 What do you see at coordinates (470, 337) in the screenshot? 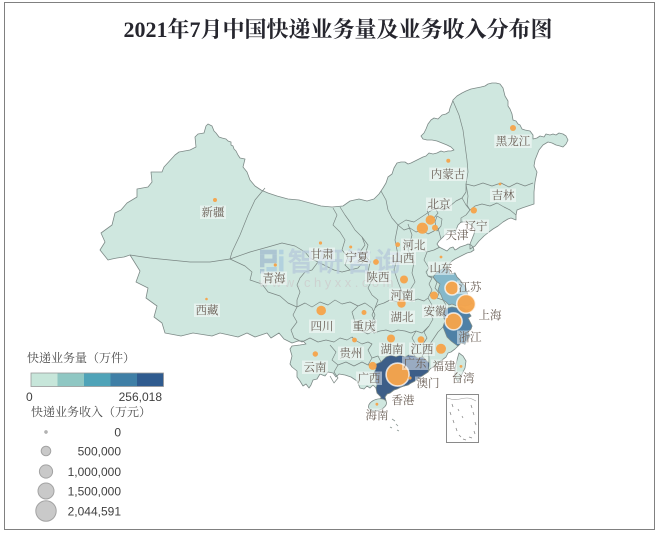
I see `svg-text: 浙江` at bounding box center [470, 337].